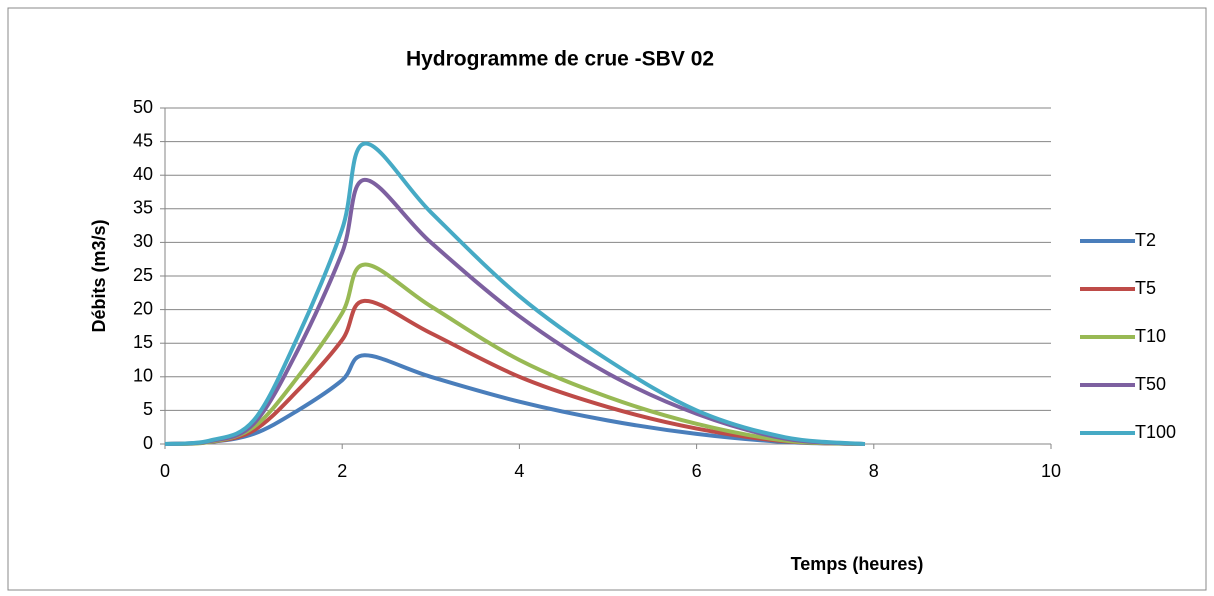  Describe the element at coordinates (165, 471) in the screenshot. I see `x-tick-label: 0` at that location.